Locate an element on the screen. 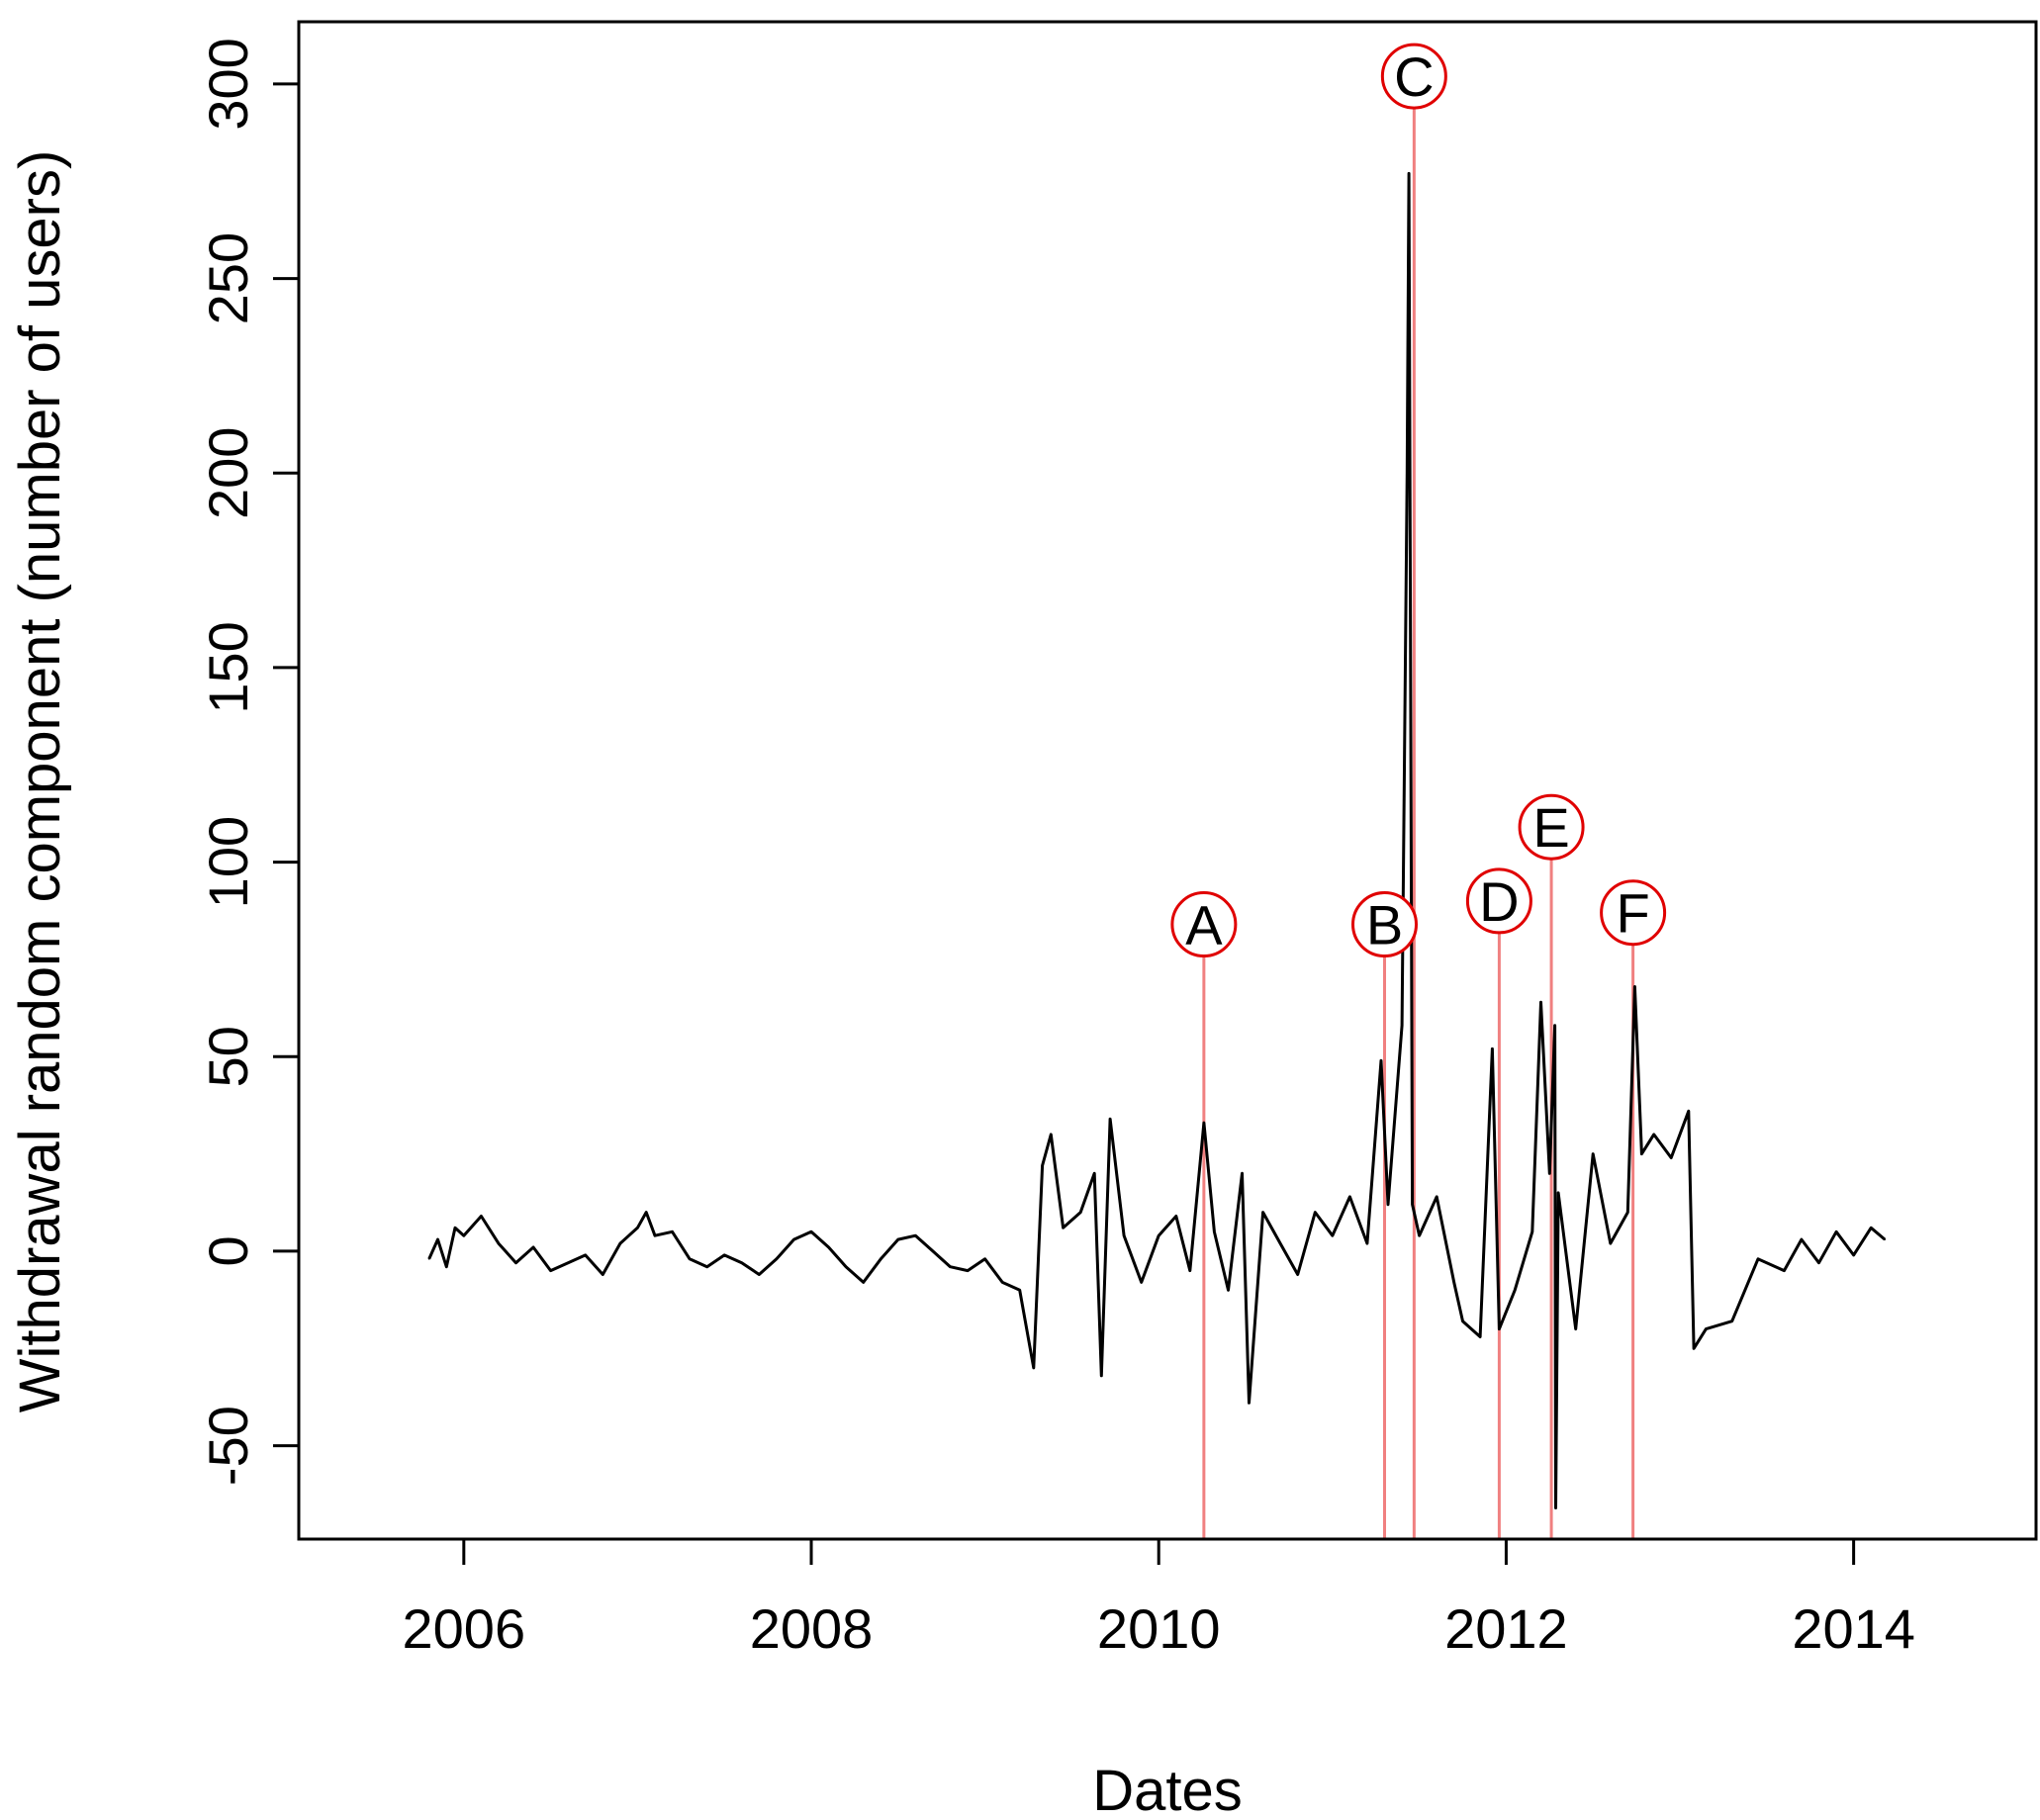  y-tick-label: 0 is located at coordinates (228, 1250).